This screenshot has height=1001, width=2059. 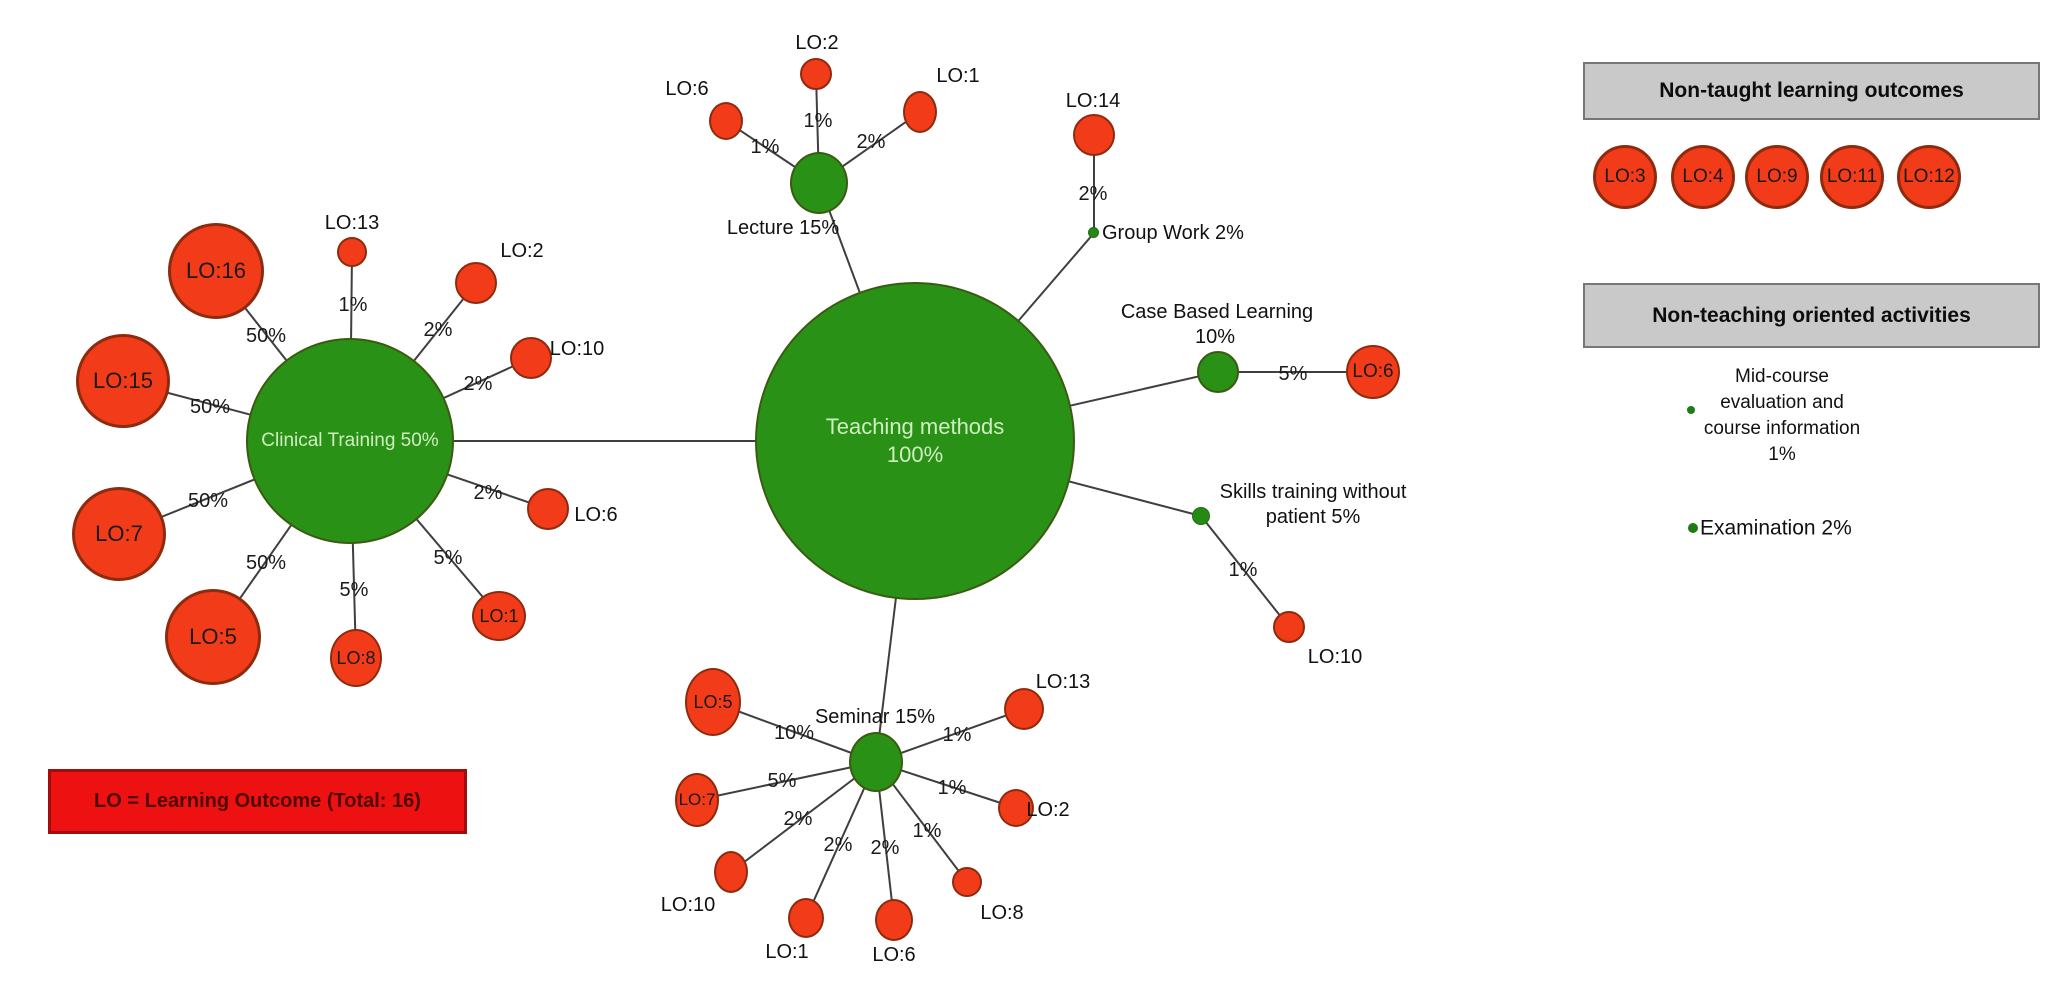 What do you see at coordinates (1093, 101) in the screenshot?
I see `lo-label: LO:14` at bounding box center [1093, 101].